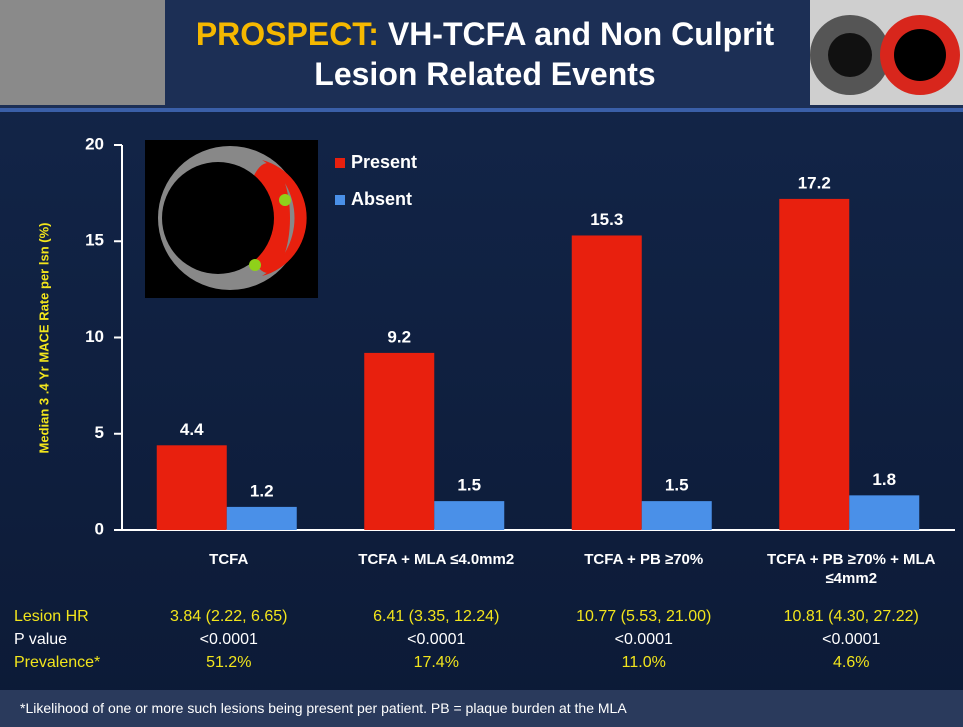  What do you see at coordinates (229, 616) in the screenshot?
I see `row-value: 3.84 (2.22, 6.65)` at bounding box center [229, 616].